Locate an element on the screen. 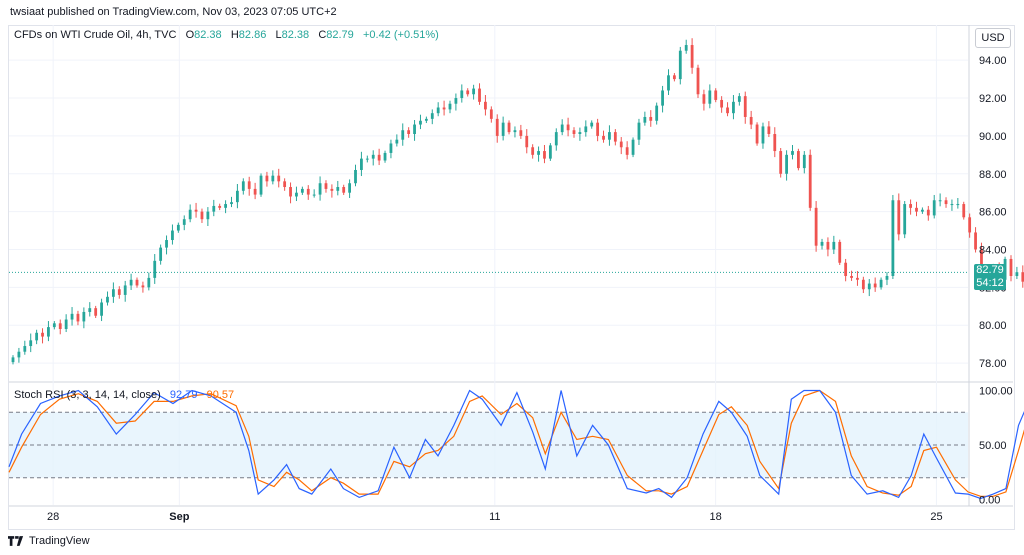 The image size is (1024, 555). symbol-label: CFDs on WTI Crude Oil, 4h, TVC is located at coordinates (95, 35).